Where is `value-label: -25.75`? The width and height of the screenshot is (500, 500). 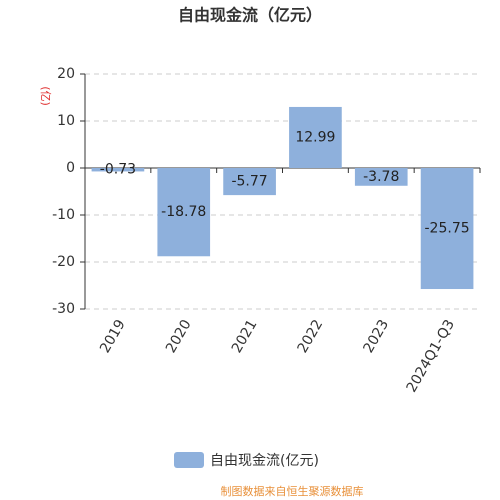
value-label: -25.75 is located at coordinates (447, 229).